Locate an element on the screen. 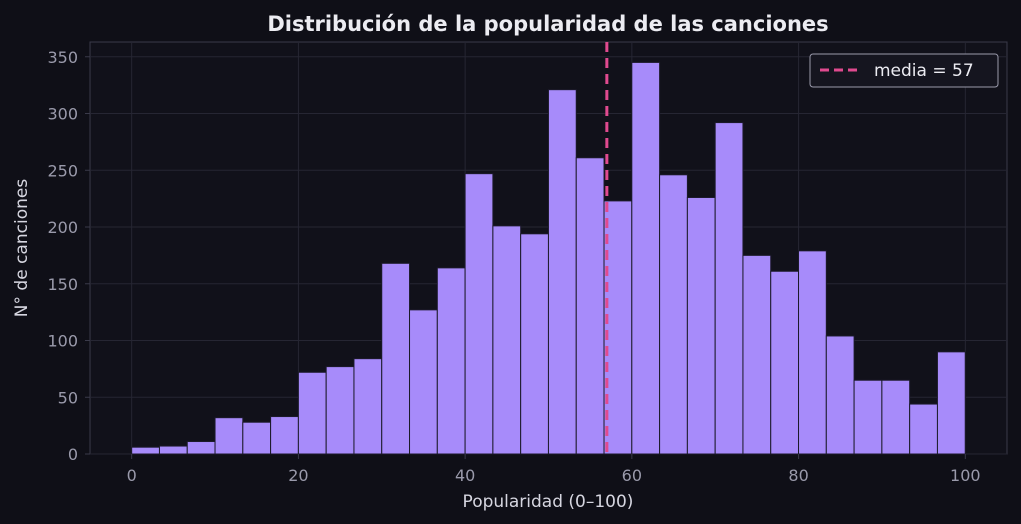  legend-box is located at coordinates (904, 70).